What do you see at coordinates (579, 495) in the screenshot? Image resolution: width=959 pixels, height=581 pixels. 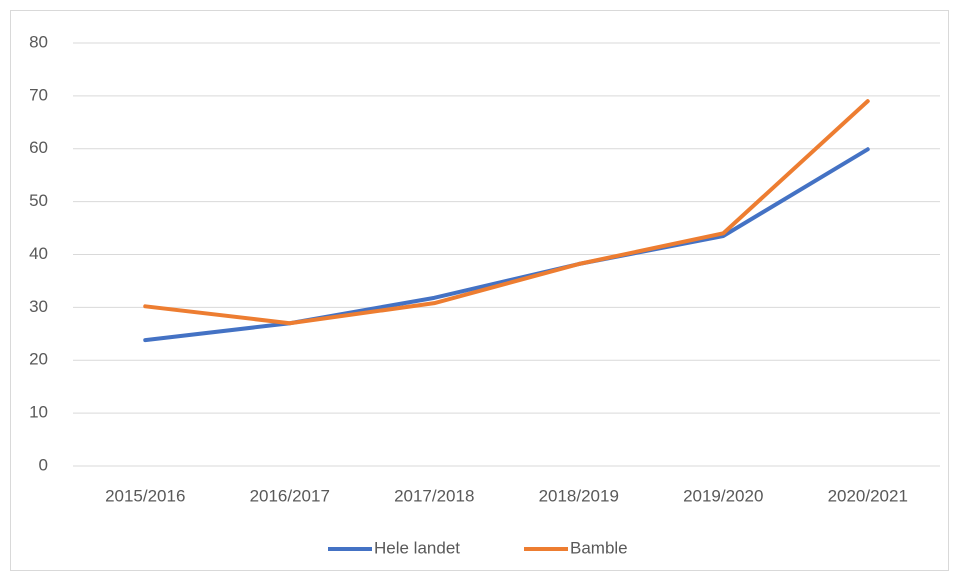 I see `x-tick-label: 2018/2019` at bounding box center [579, 495].